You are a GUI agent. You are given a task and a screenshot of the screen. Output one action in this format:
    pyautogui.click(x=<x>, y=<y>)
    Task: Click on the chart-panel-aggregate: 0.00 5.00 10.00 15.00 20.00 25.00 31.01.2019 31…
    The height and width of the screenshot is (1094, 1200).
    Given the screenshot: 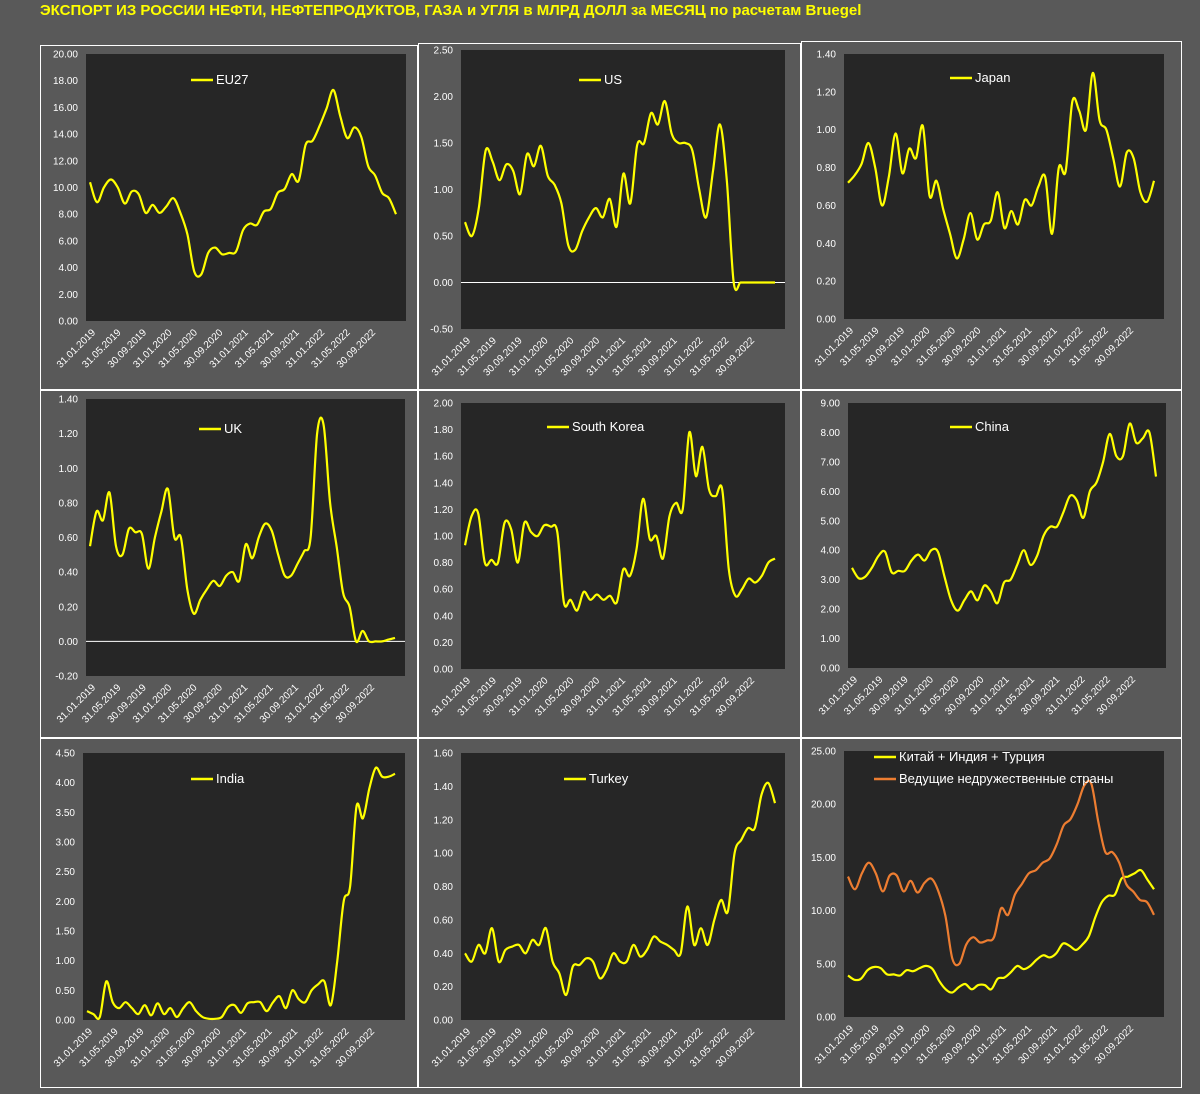 What is the action you would take?
    pyautogui.click(x=991, y=913)
    